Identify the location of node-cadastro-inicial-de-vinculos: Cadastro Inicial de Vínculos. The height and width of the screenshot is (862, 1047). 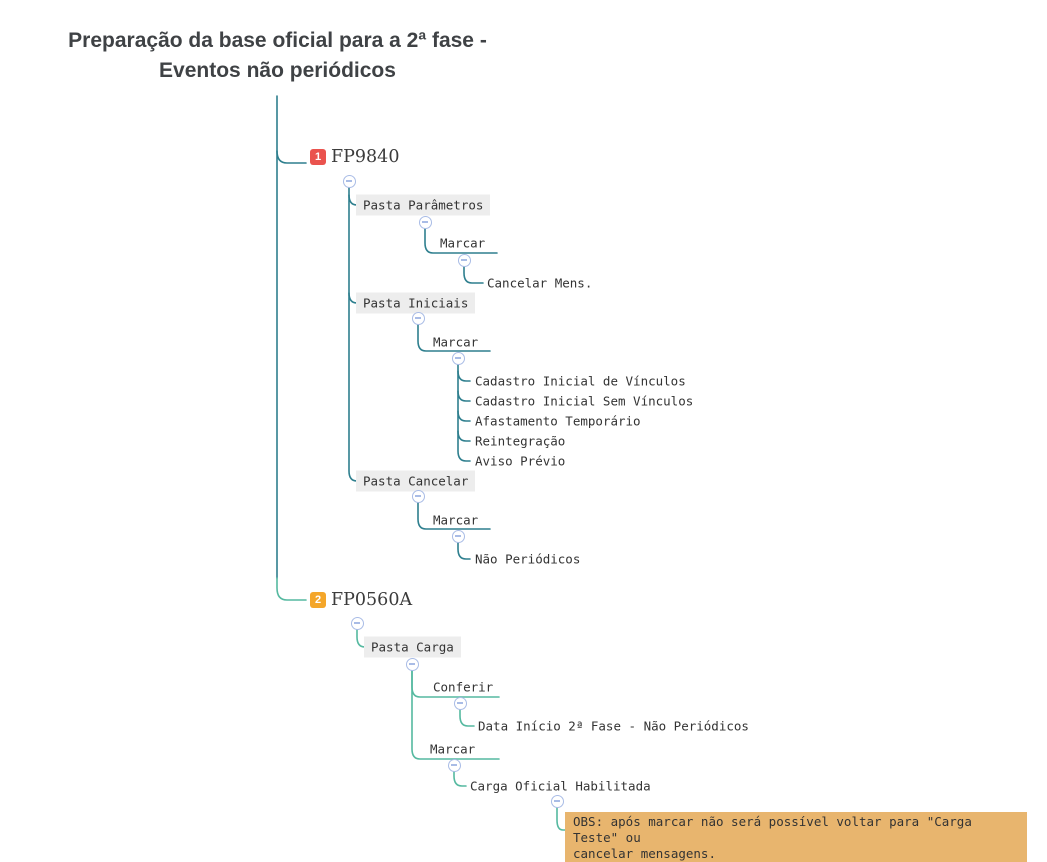
(580, 381).